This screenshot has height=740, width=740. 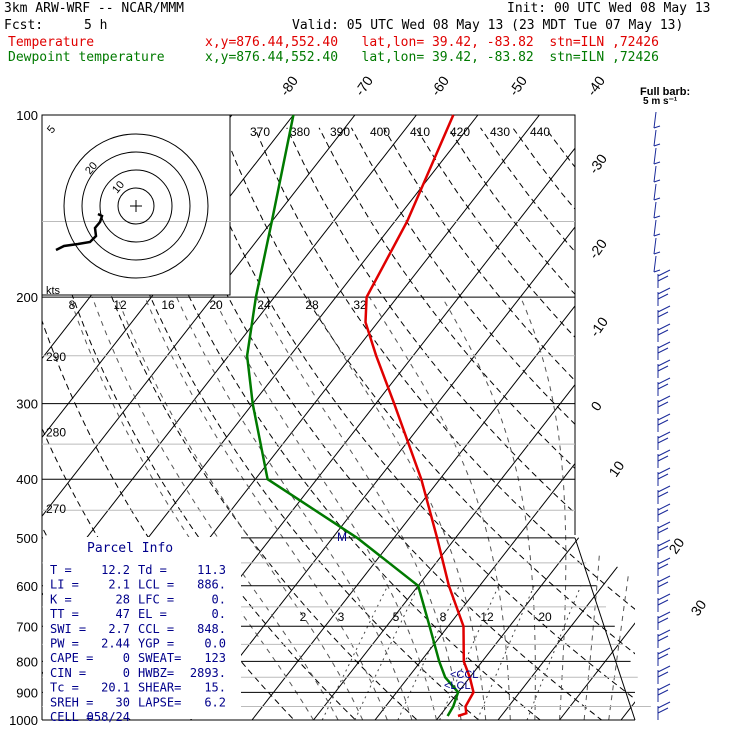 I want to click on hodograph-scale-label: 24, so click(x=264, y=305).